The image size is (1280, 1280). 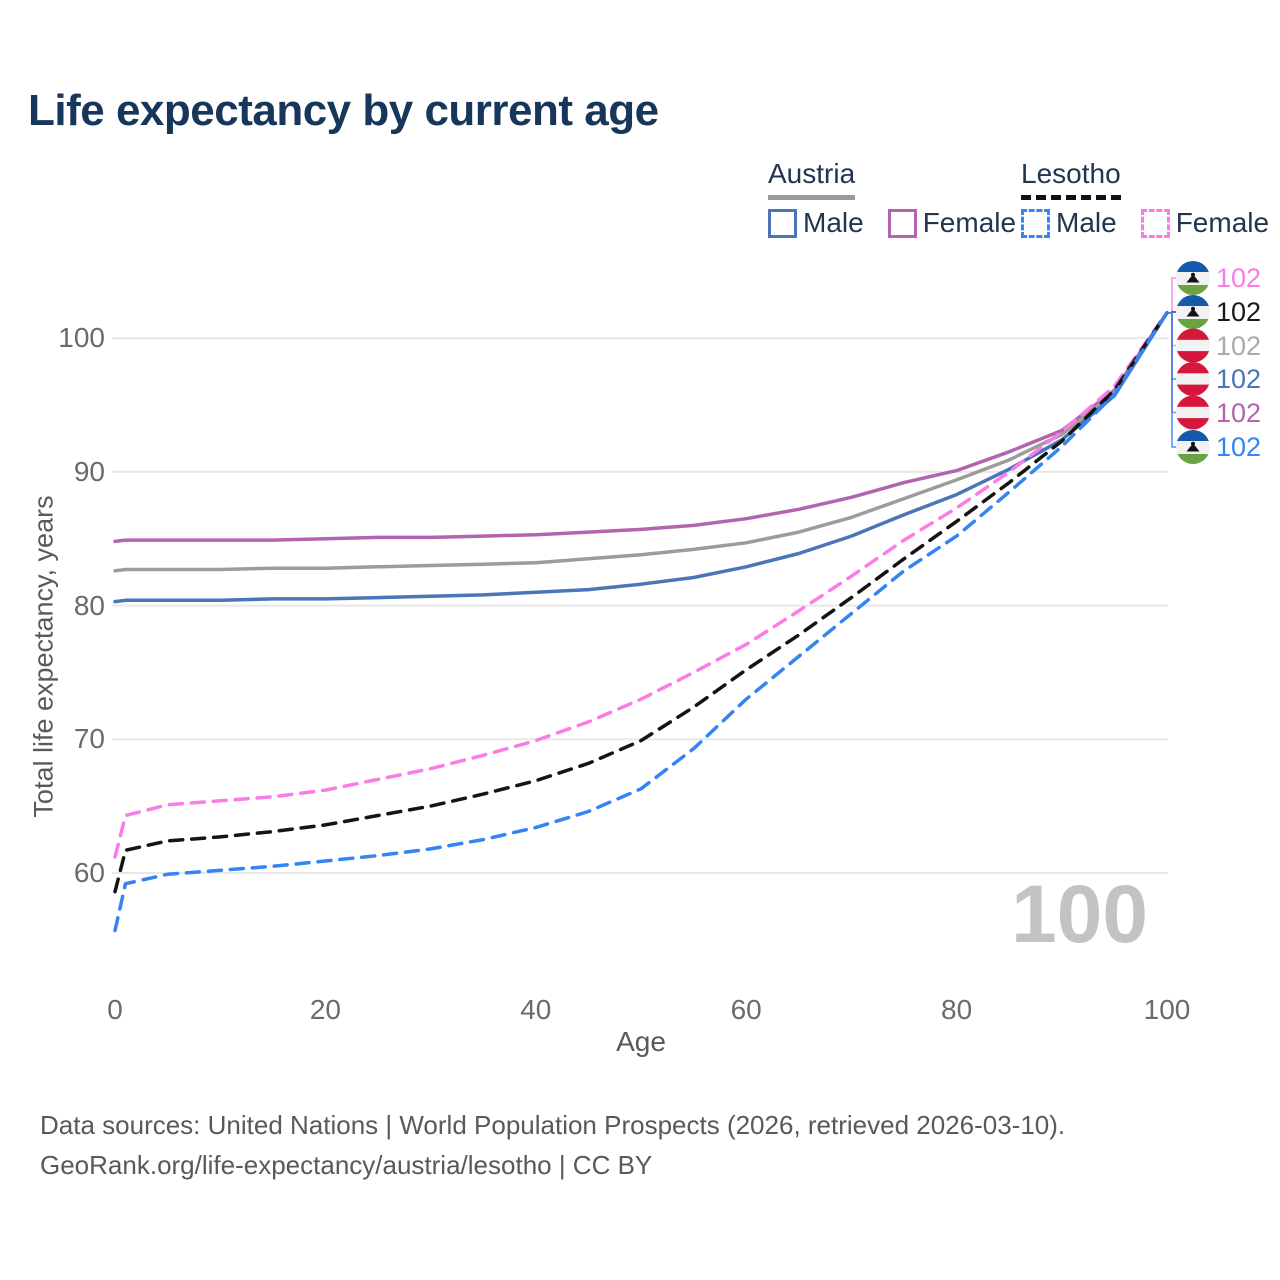 I want to click on end-value-label-lesotho-female: 102, so click(x=1239, y=278).